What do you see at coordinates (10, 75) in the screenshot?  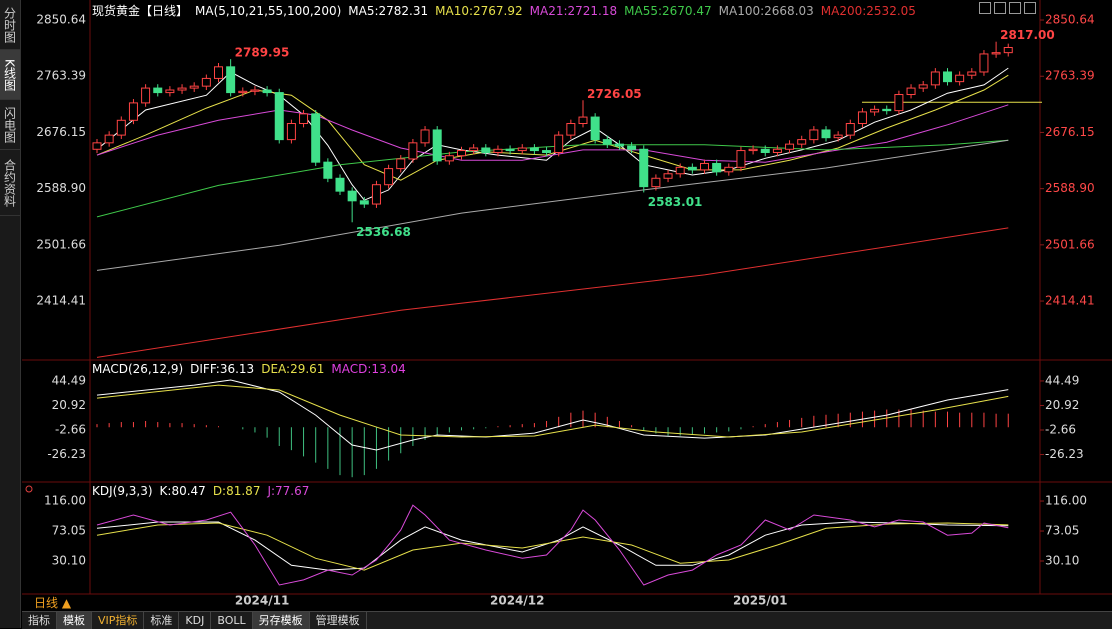 I see `sidebar-tab: K线图` at bounding box center [10, 75].